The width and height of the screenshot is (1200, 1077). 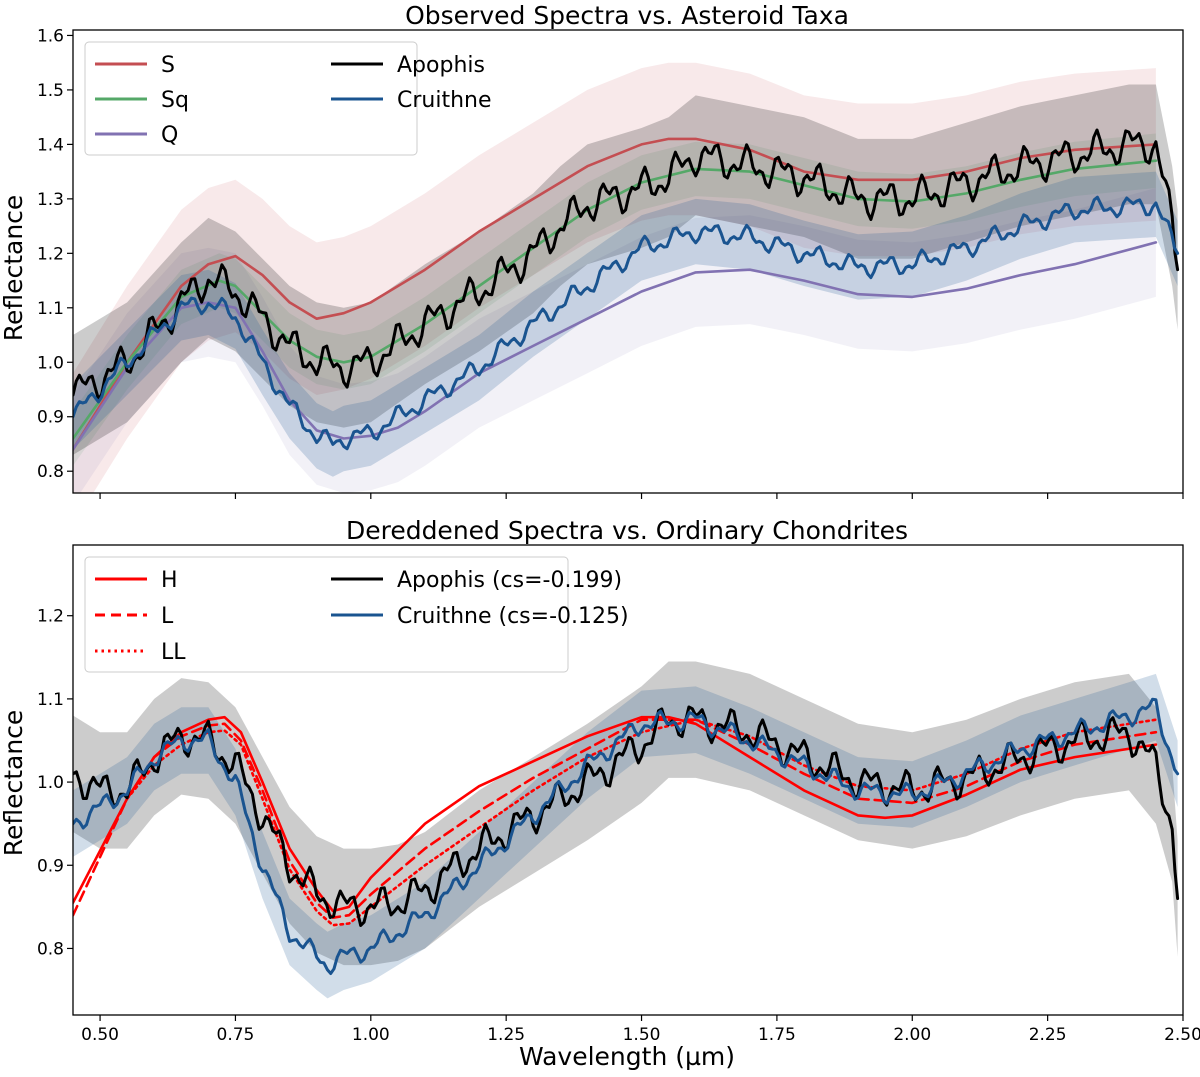 What do you see at coordinates (50, 36) in the screenshot?
I see `y-tick-label: 1.6` at bounding box center [50, 36].